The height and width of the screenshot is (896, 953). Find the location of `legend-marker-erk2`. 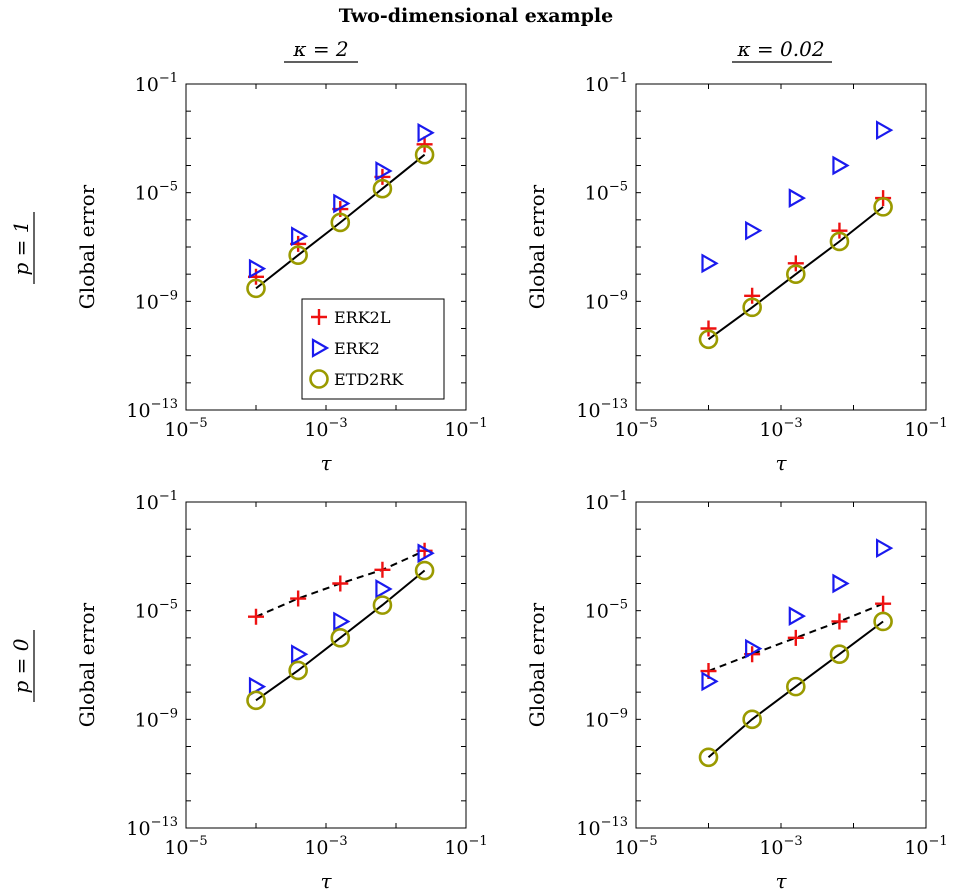

legend-marker-erk2 is located at coordinates (320, 348).